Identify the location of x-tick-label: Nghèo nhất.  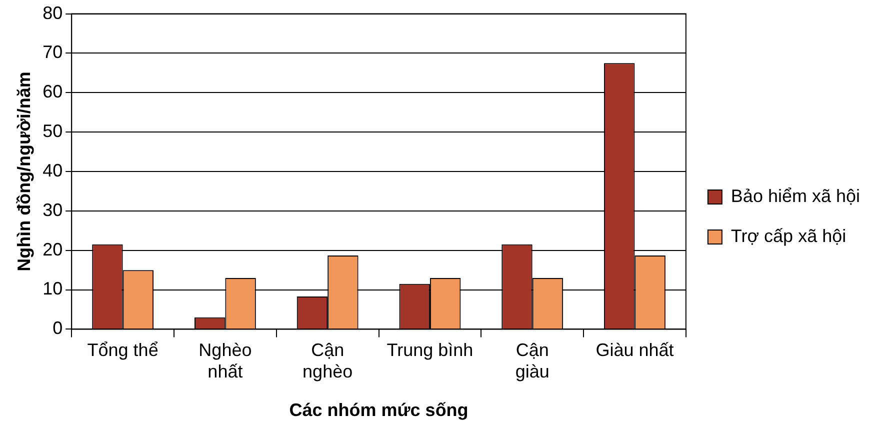
(225, 361).